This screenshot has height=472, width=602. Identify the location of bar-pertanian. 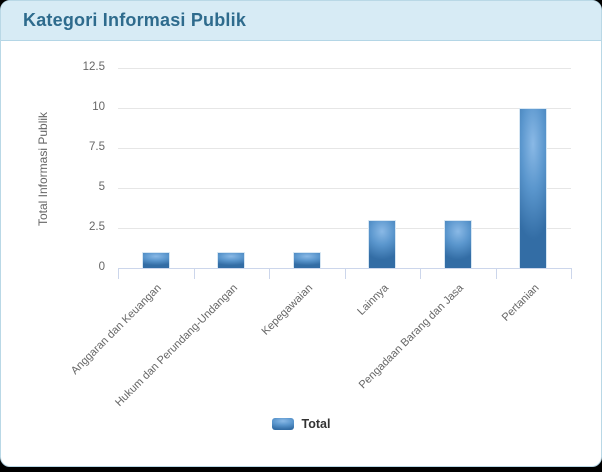
(533, 188).